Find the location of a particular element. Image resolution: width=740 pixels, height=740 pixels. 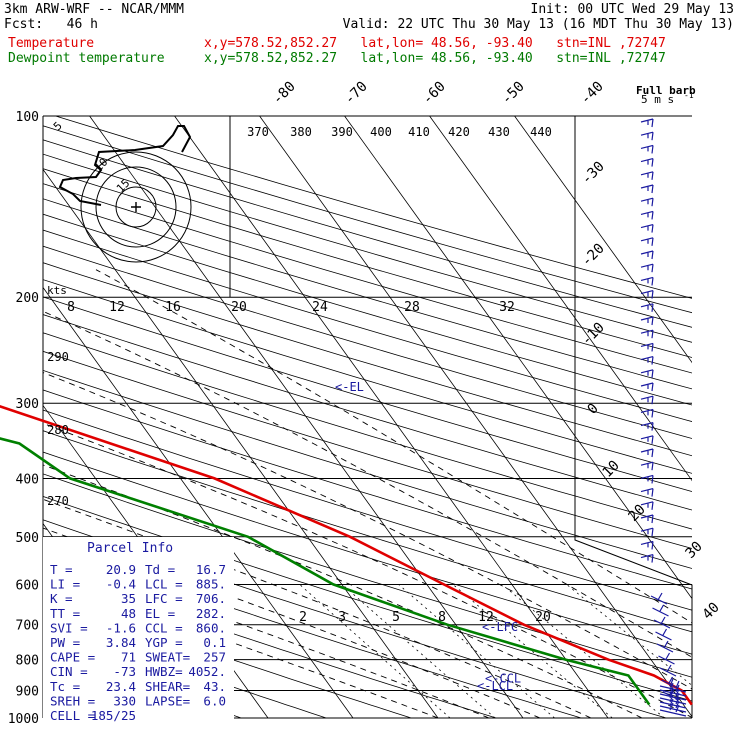

theta-e-label: 400 is located at coordinates (381, 132).